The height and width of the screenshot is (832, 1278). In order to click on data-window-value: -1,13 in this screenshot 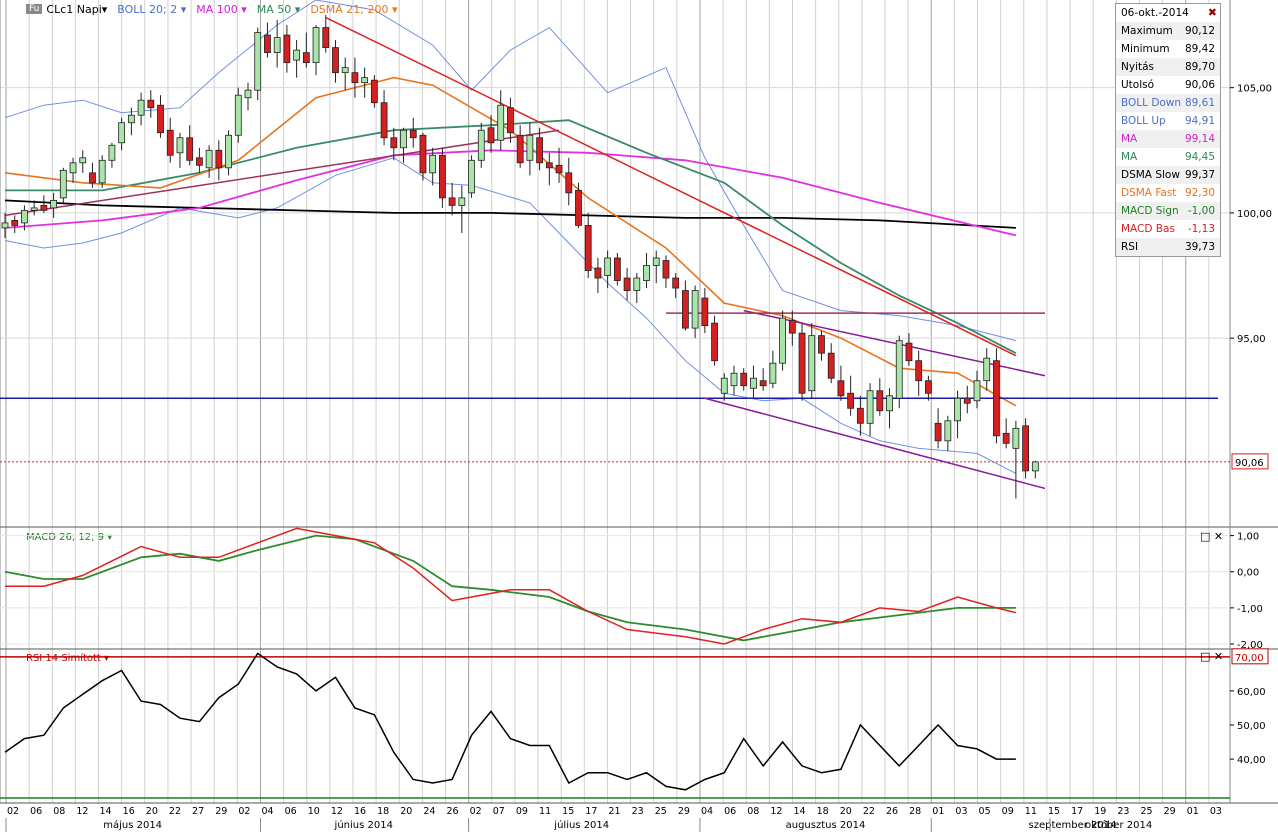, I will do `click(1201, 229)`.